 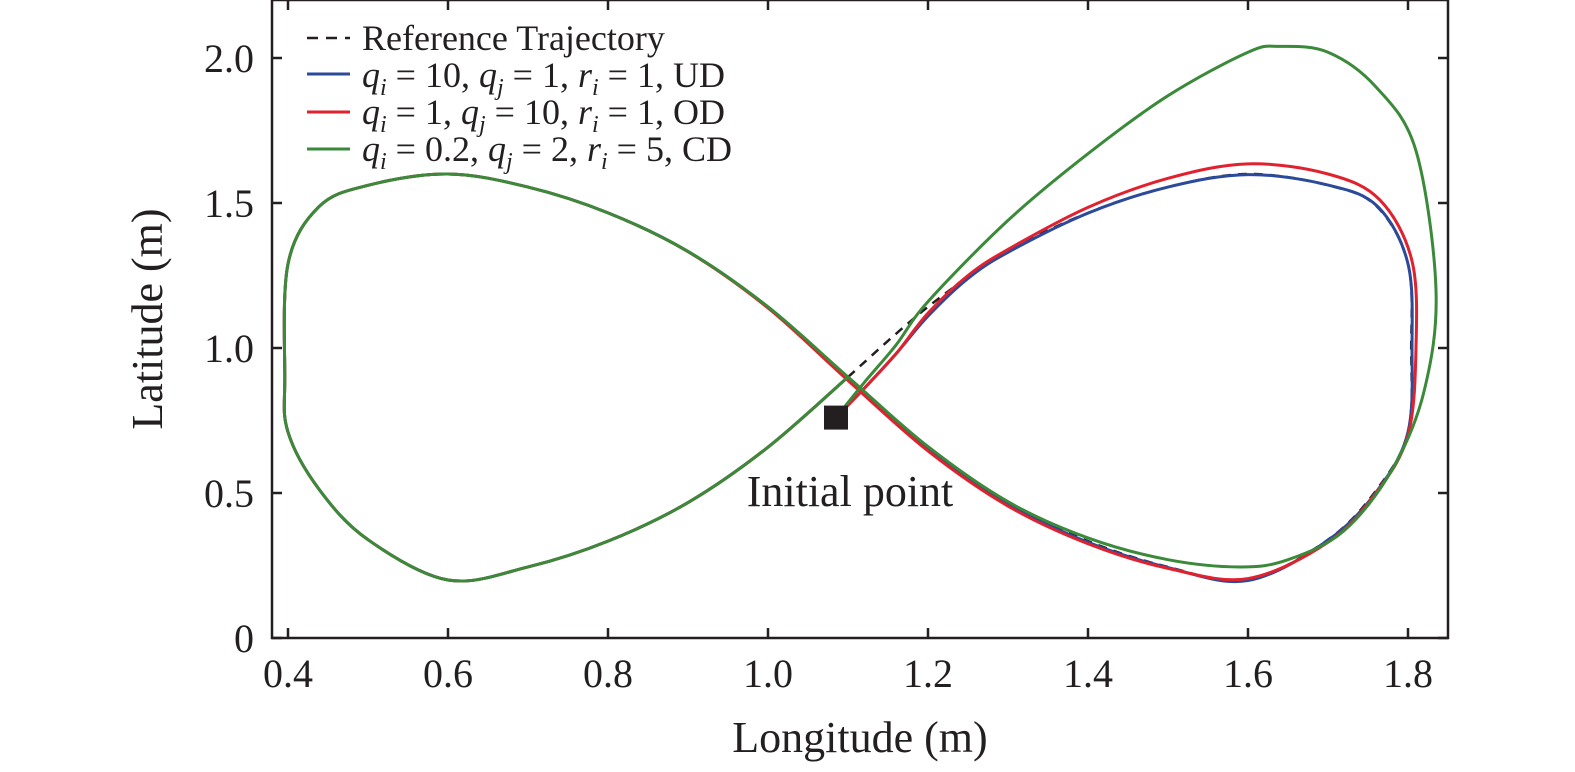 What do you see at coordinates (608, 673) in the screenshot?
I see `x-tick-label: 0.8` at bounding box center [608, 673].